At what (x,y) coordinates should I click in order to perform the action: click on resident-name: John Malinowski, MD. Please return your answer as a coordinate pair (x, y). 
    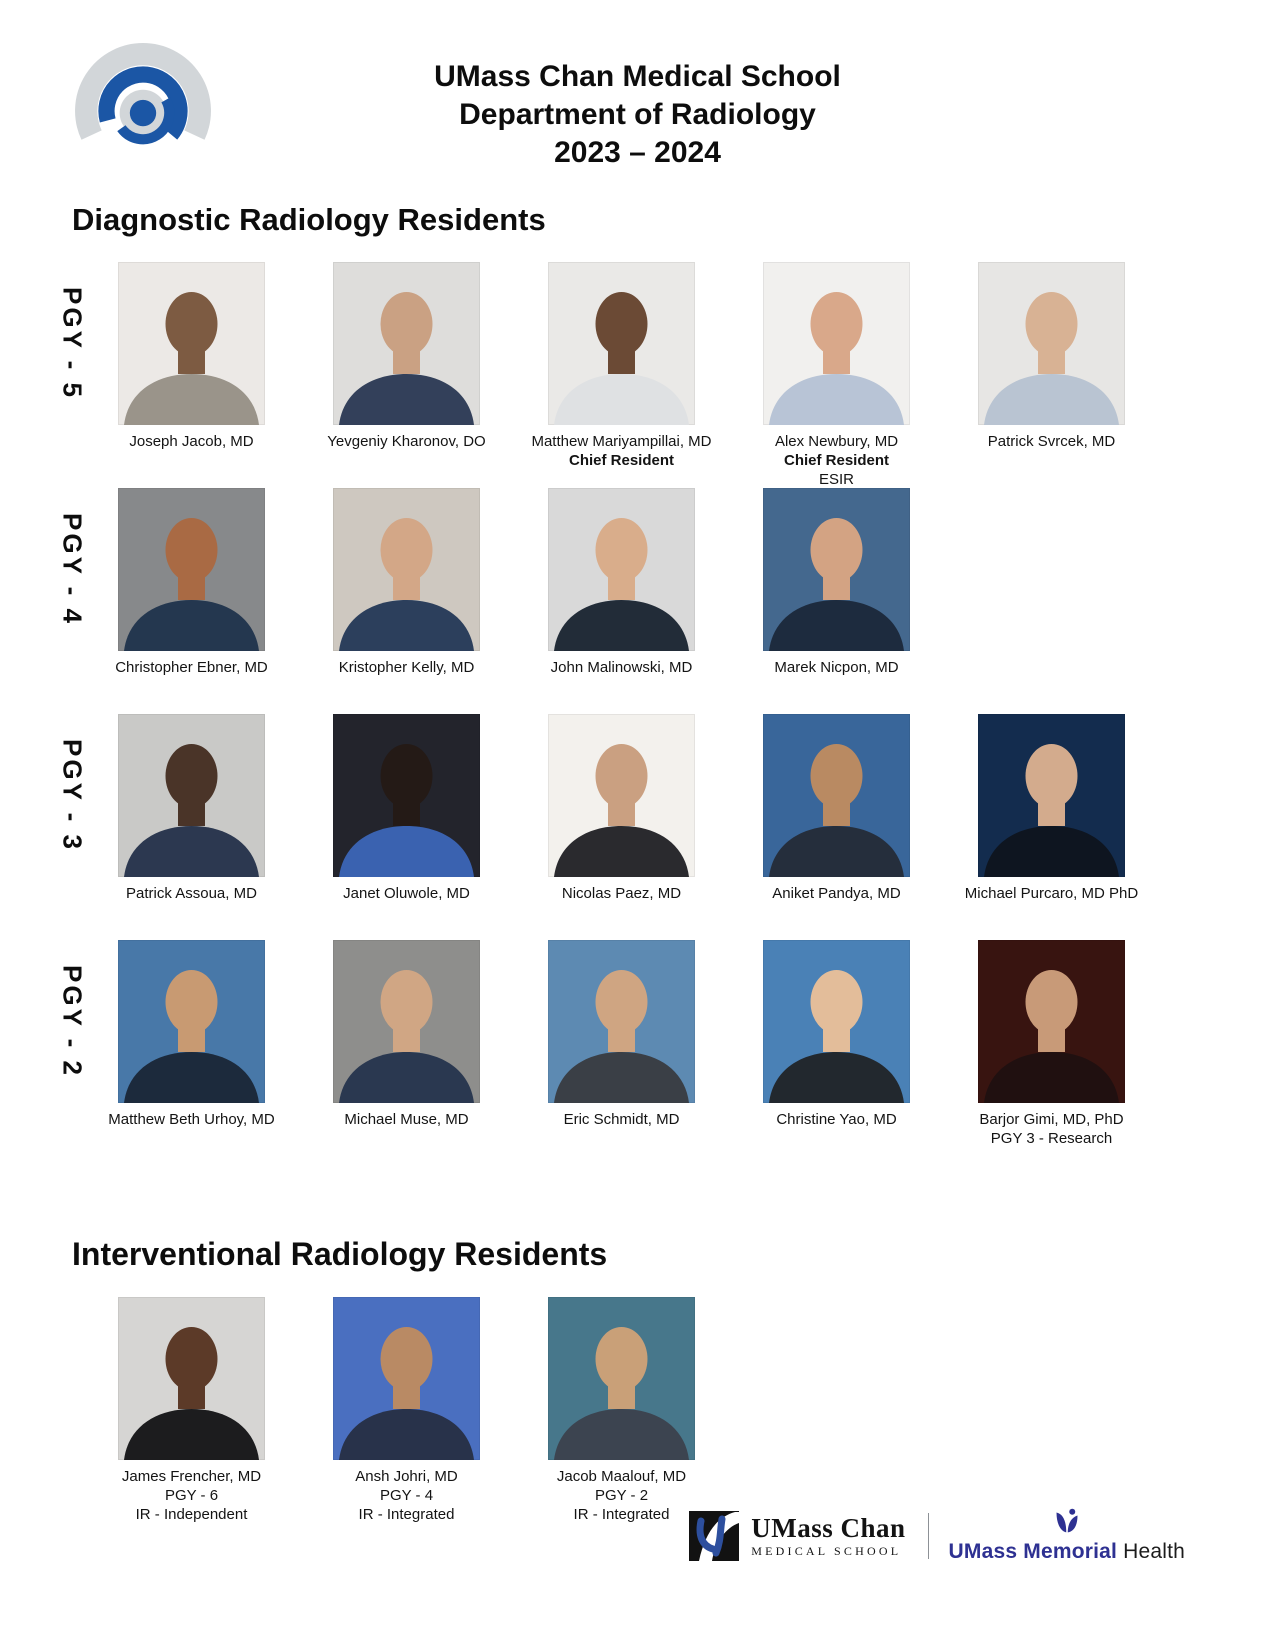
    Looking at the image, I should click on (621, 667).